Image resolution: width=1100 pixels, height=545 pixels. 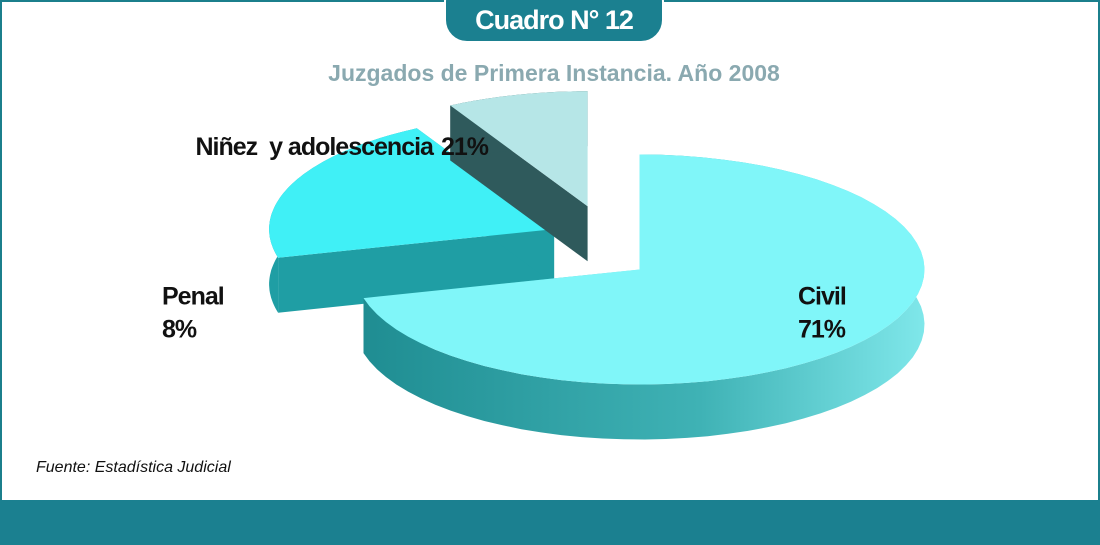 What do you see at coordinates (416, 271) in the screenshot?
I see `slice-wall` at bounding box center [416, 271].